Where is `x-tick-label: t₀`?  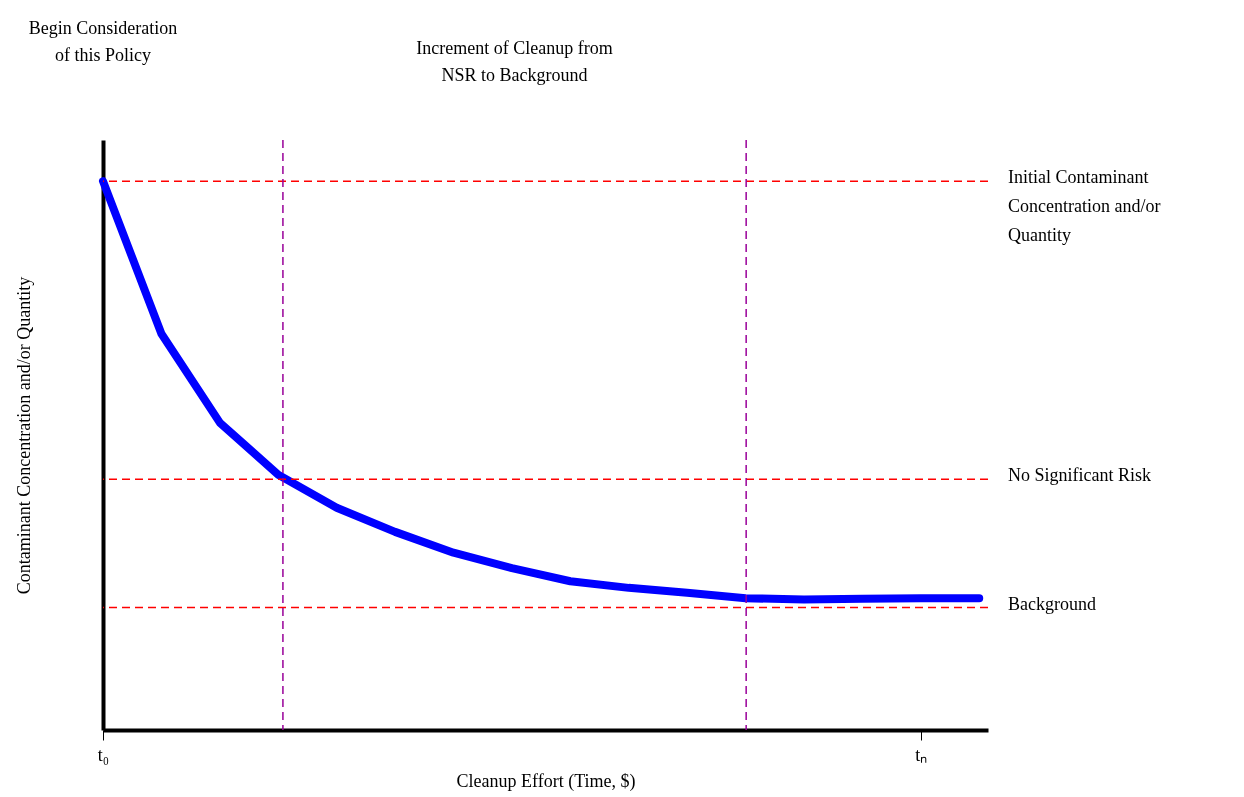 x-tick-label: t₀ is located at coordinates (103, 754).